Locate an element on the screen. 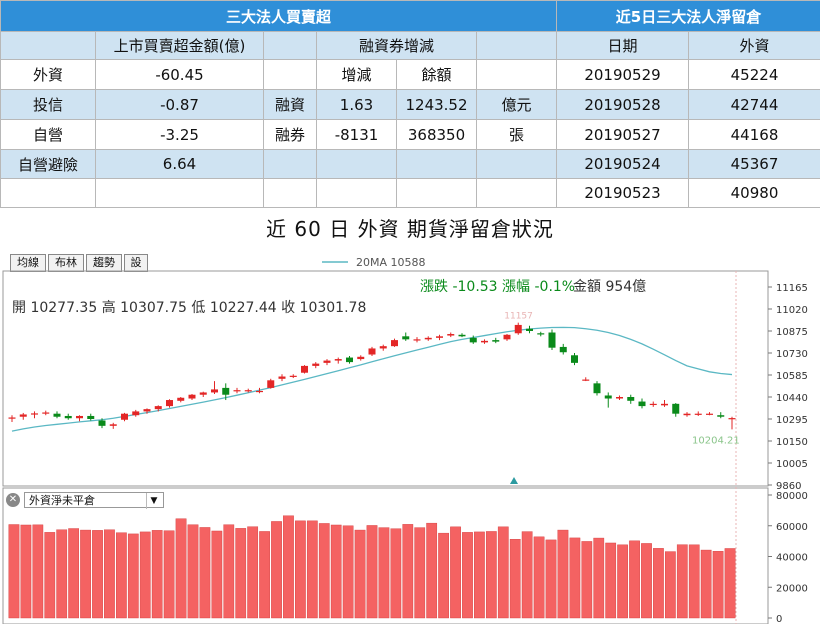 This screenshot has height=624, width=820. oi-tick-label: 20000 is located at coordinates (792, 588).